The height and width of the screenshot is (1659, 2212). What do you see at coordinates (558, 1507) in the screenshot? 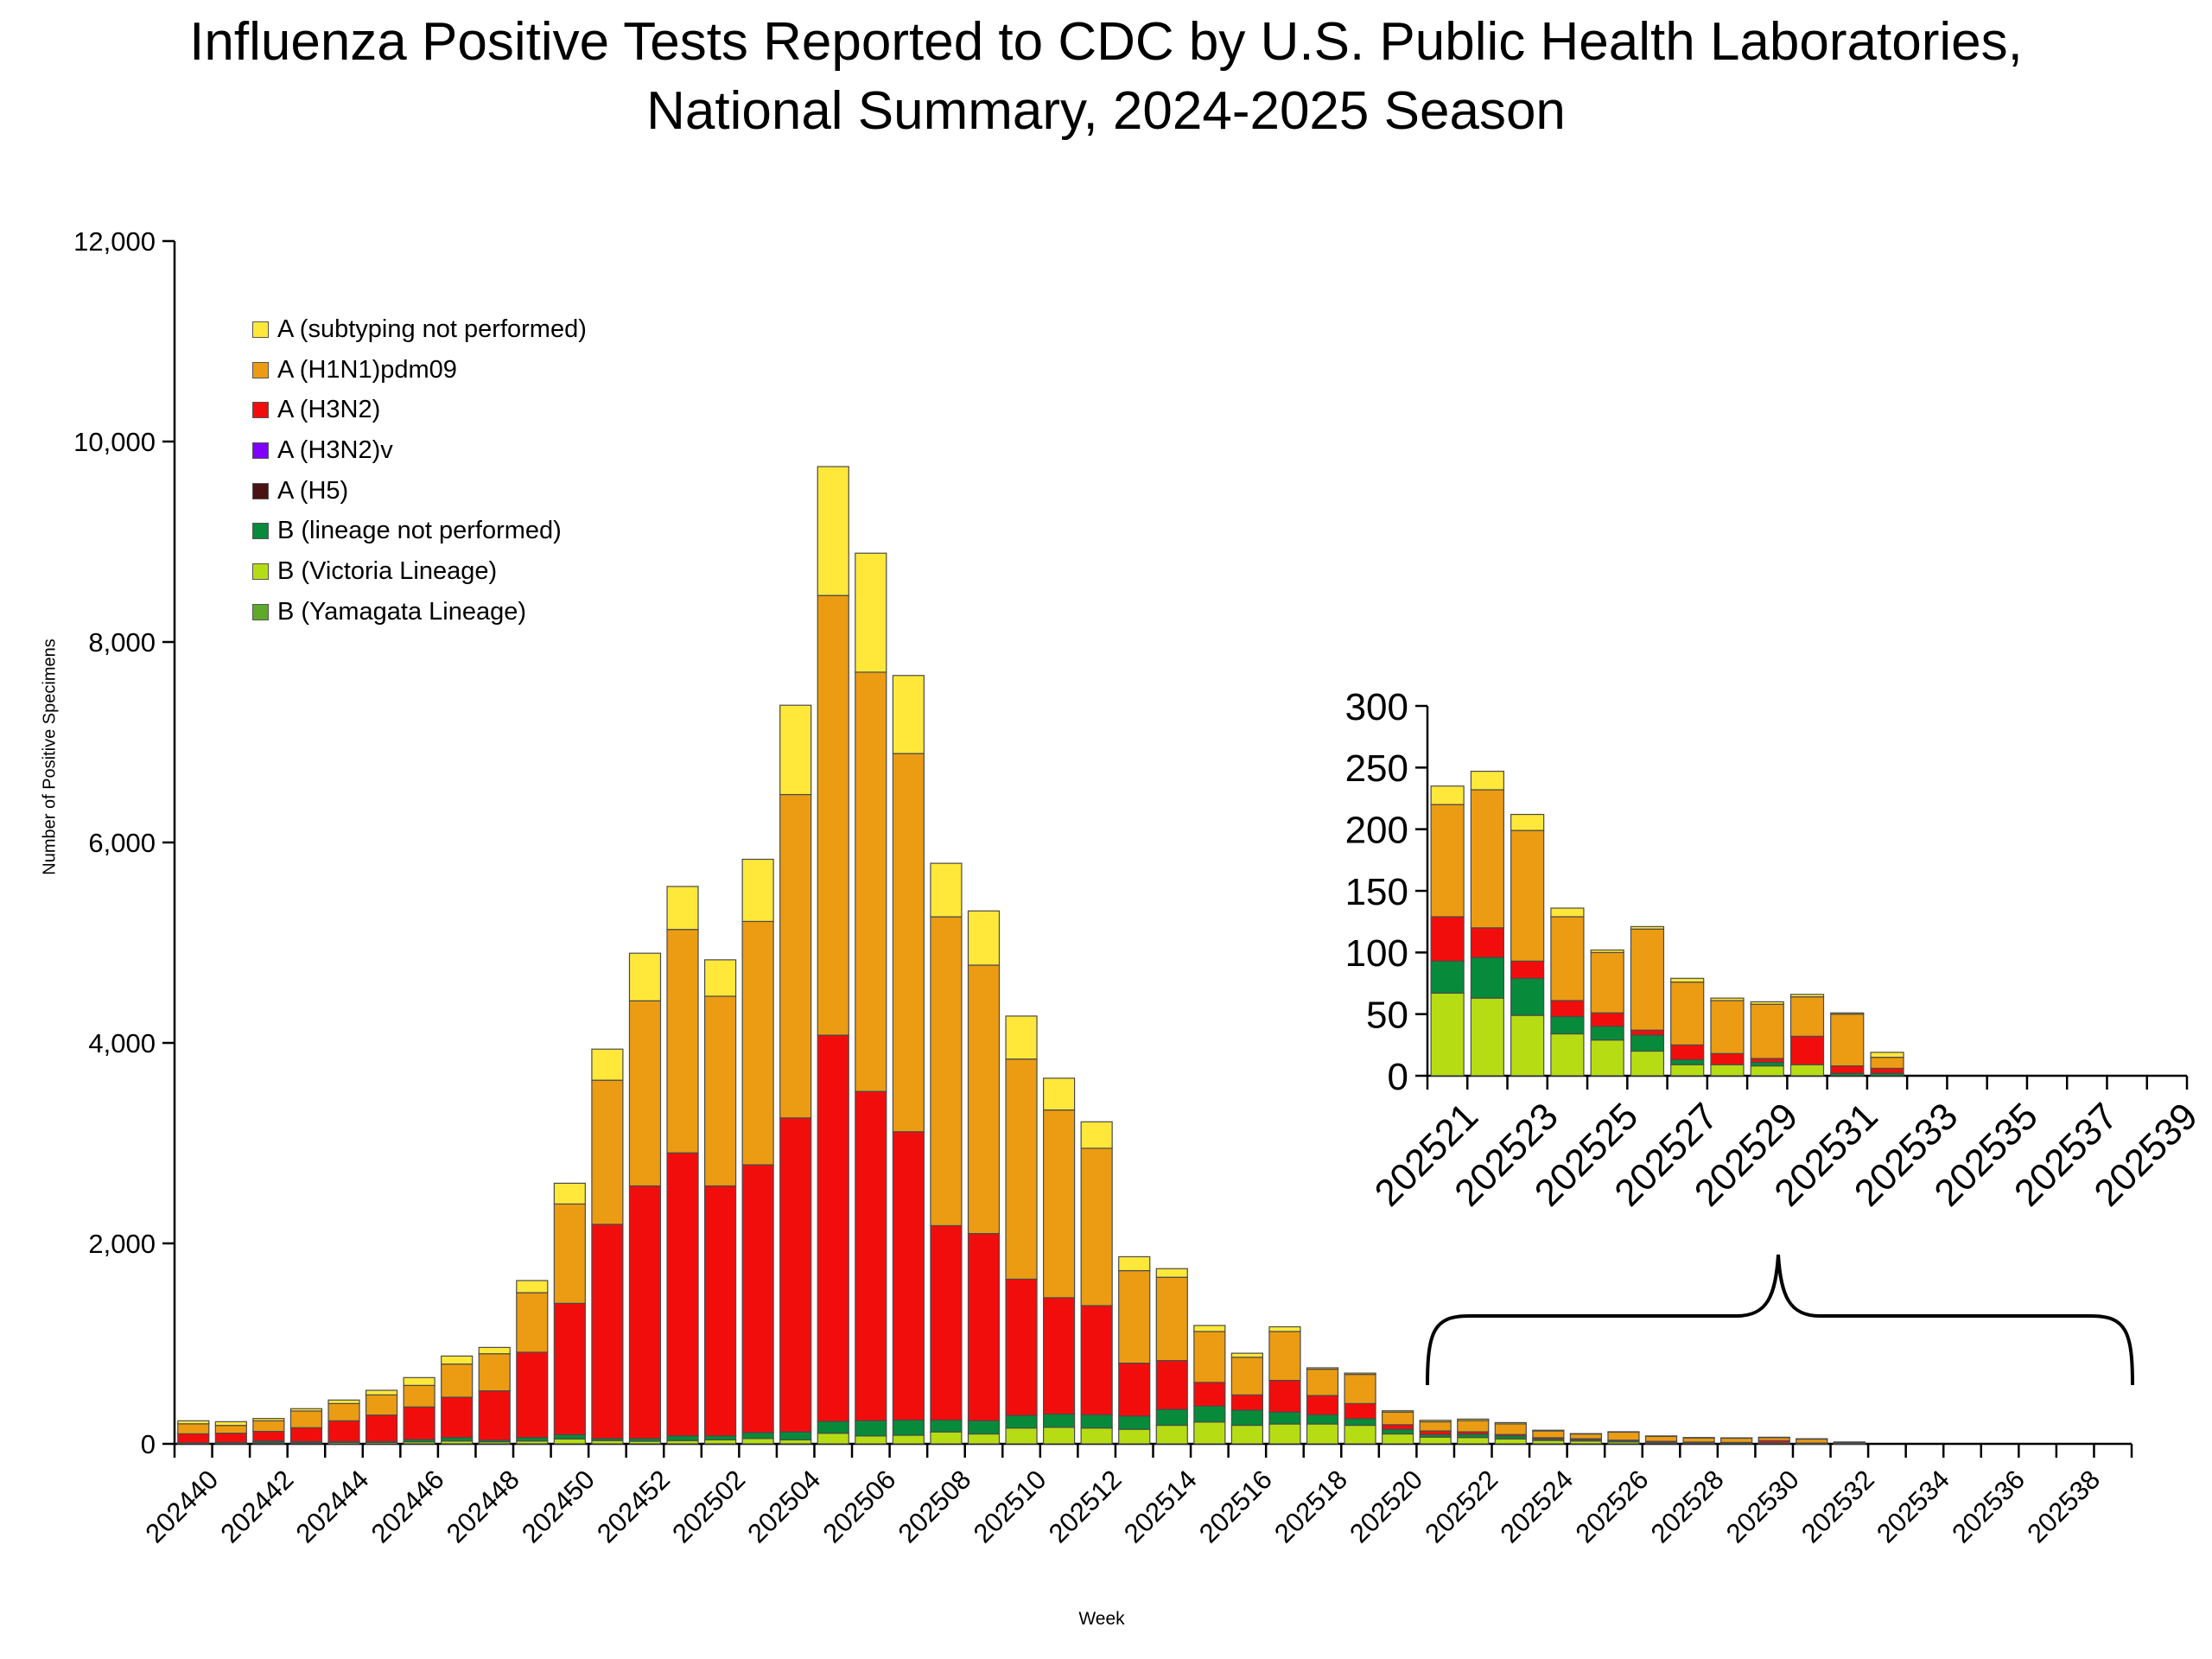
I see `main-x-tick-label: 202450` at bounding box center [558, 1507].